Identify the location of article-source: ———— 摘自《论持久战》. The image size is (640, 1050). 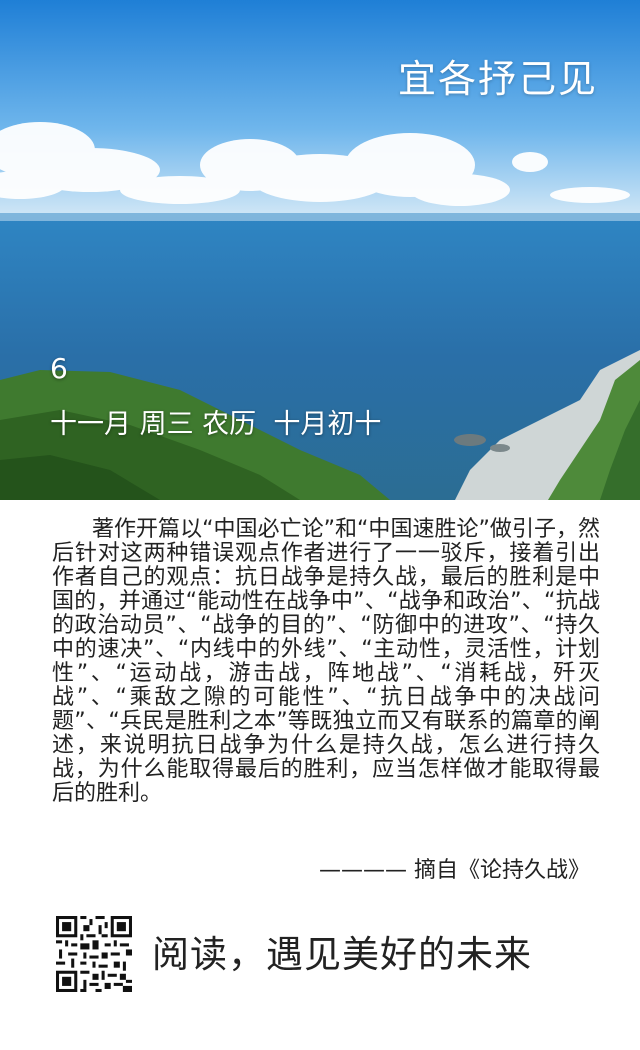
(454, 870).